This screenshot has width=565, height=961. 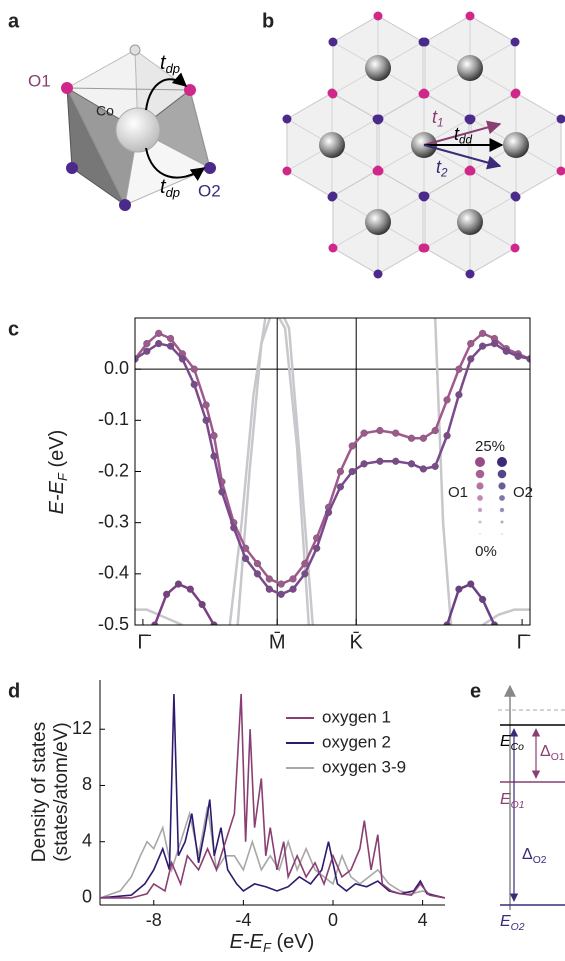 I want to click on x-tick-label: 0, so click(x=333, y=920).